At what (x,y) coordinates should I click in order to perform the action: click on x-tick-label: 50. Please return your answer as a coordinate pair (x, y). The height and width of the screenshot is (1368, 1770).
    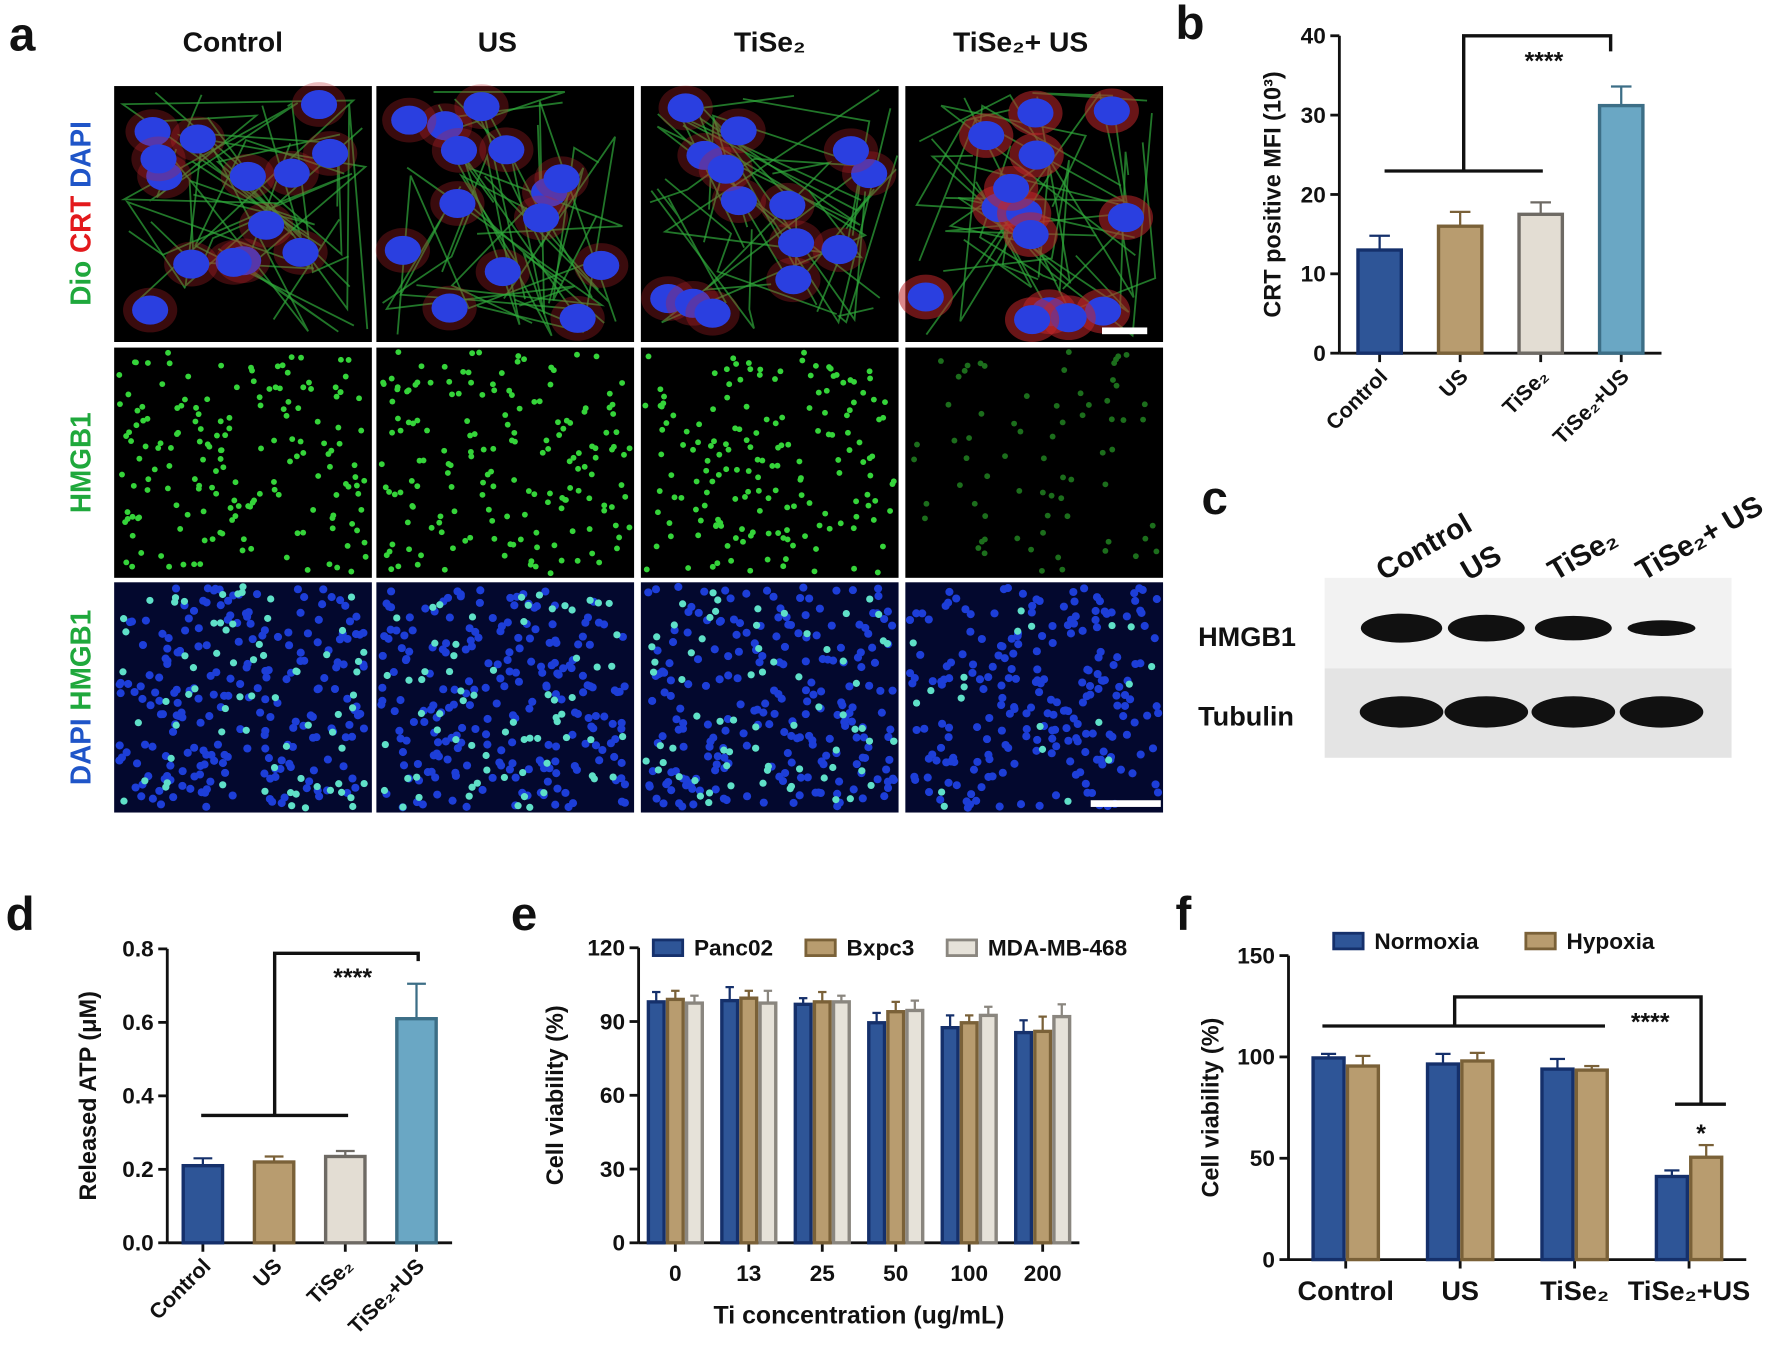
    Looking at the image, I should click on (895, 1273).